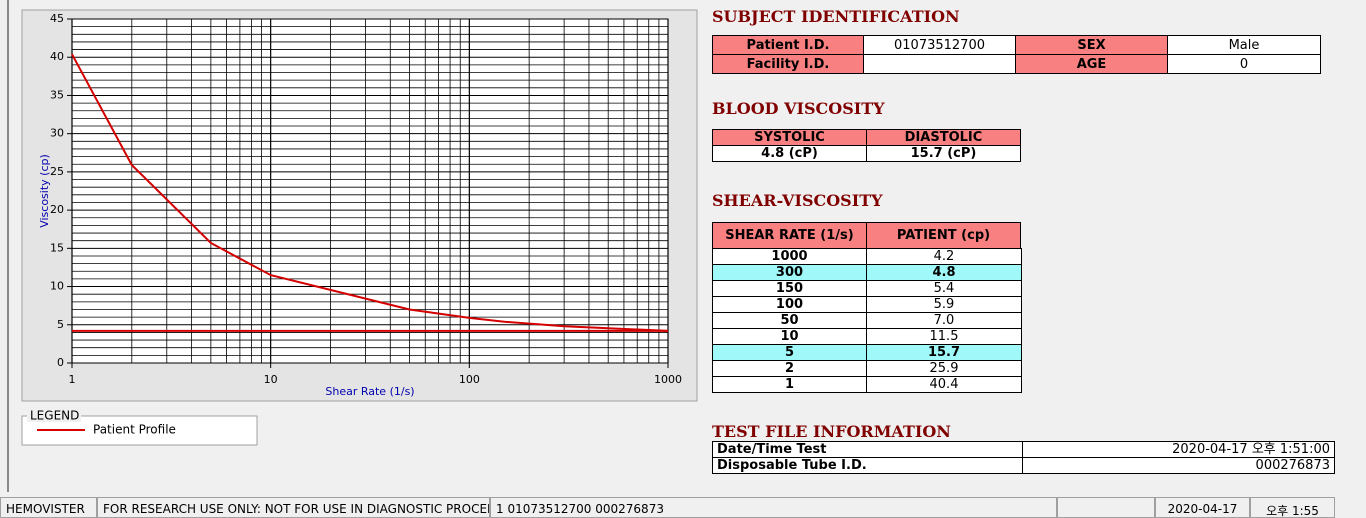 The image size is (1366, 518). Describe the element at coordinates (944, 368) in the screenshot. I see `patient-viscosity: 25.9` at that location.